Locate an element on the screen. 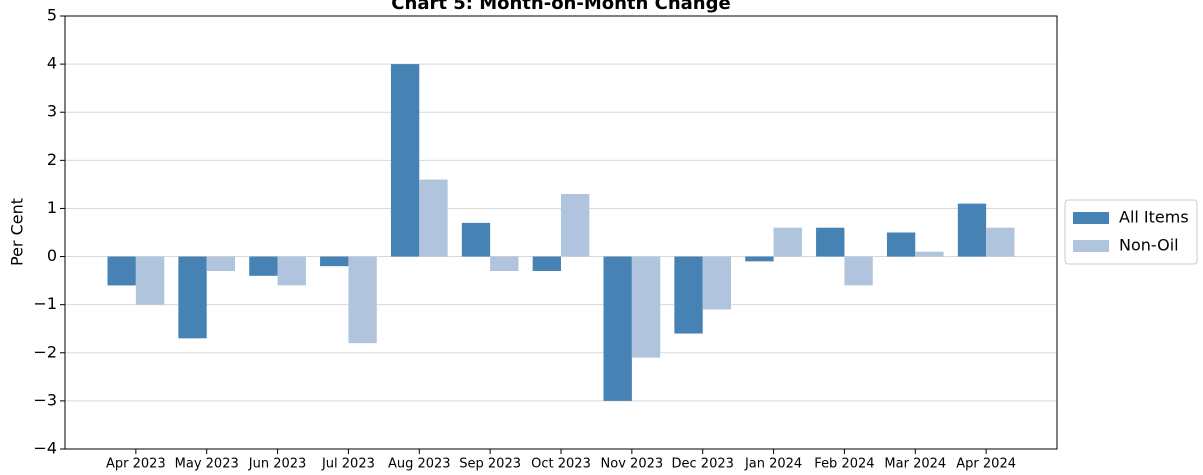  y-tick-label: 1 is located at coordinates (52, 207).